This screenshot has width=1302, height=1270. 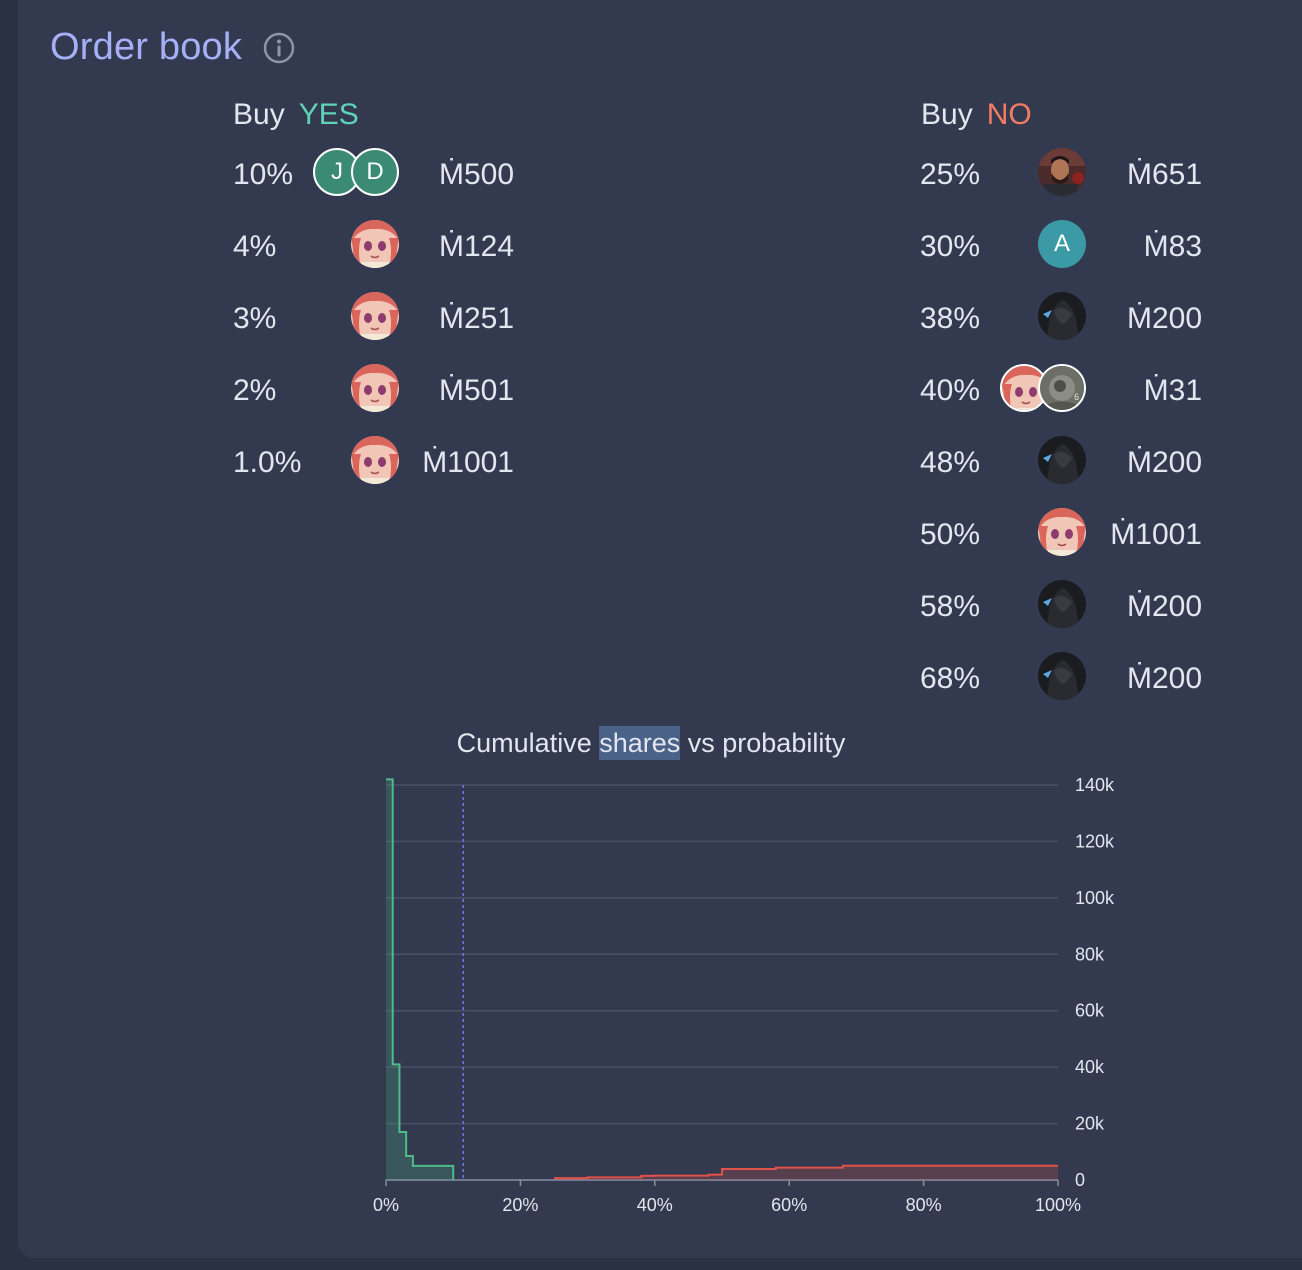 I want to click on no-label: NO, so click(x=1009, y=114).